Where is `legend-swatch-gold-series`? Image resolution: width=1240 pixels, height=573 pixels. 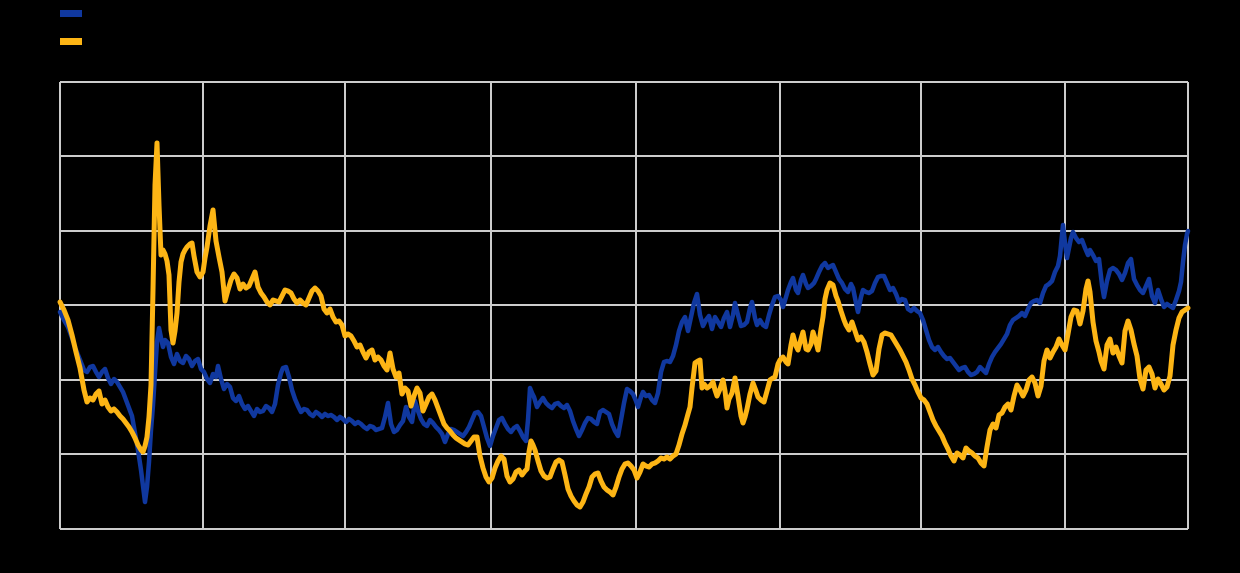
legend-swatch-gold-series is located at coordinates (71, 41).